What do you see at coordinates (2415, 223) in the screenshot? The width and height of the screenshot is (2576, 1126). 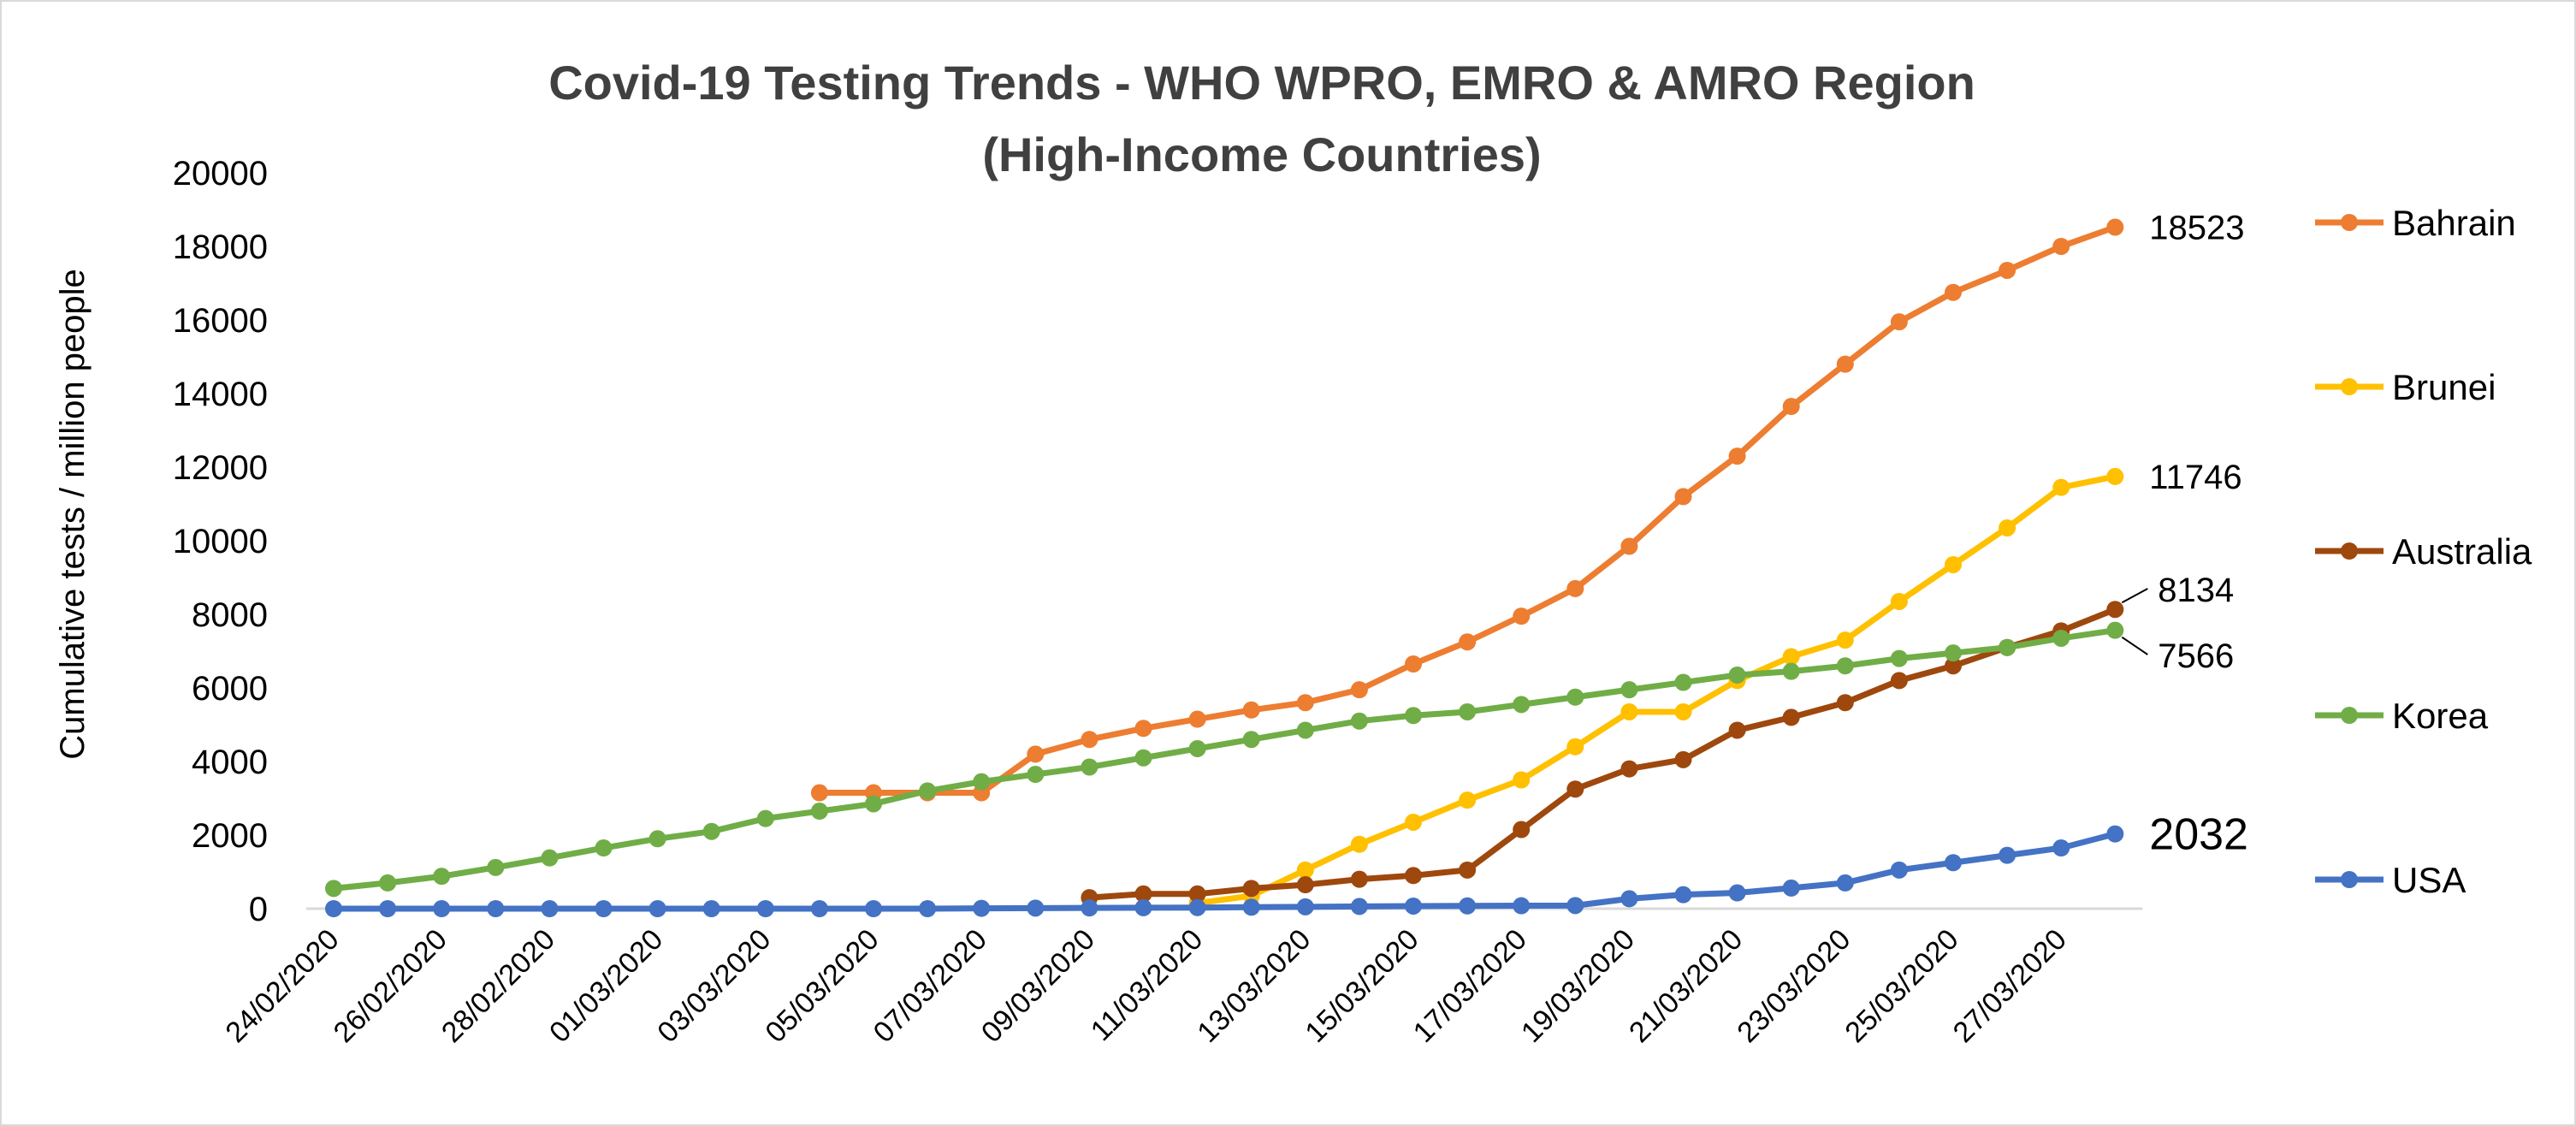 I see `legend-item-bahrain: Bahrain` at bounding box center [2415, 223].